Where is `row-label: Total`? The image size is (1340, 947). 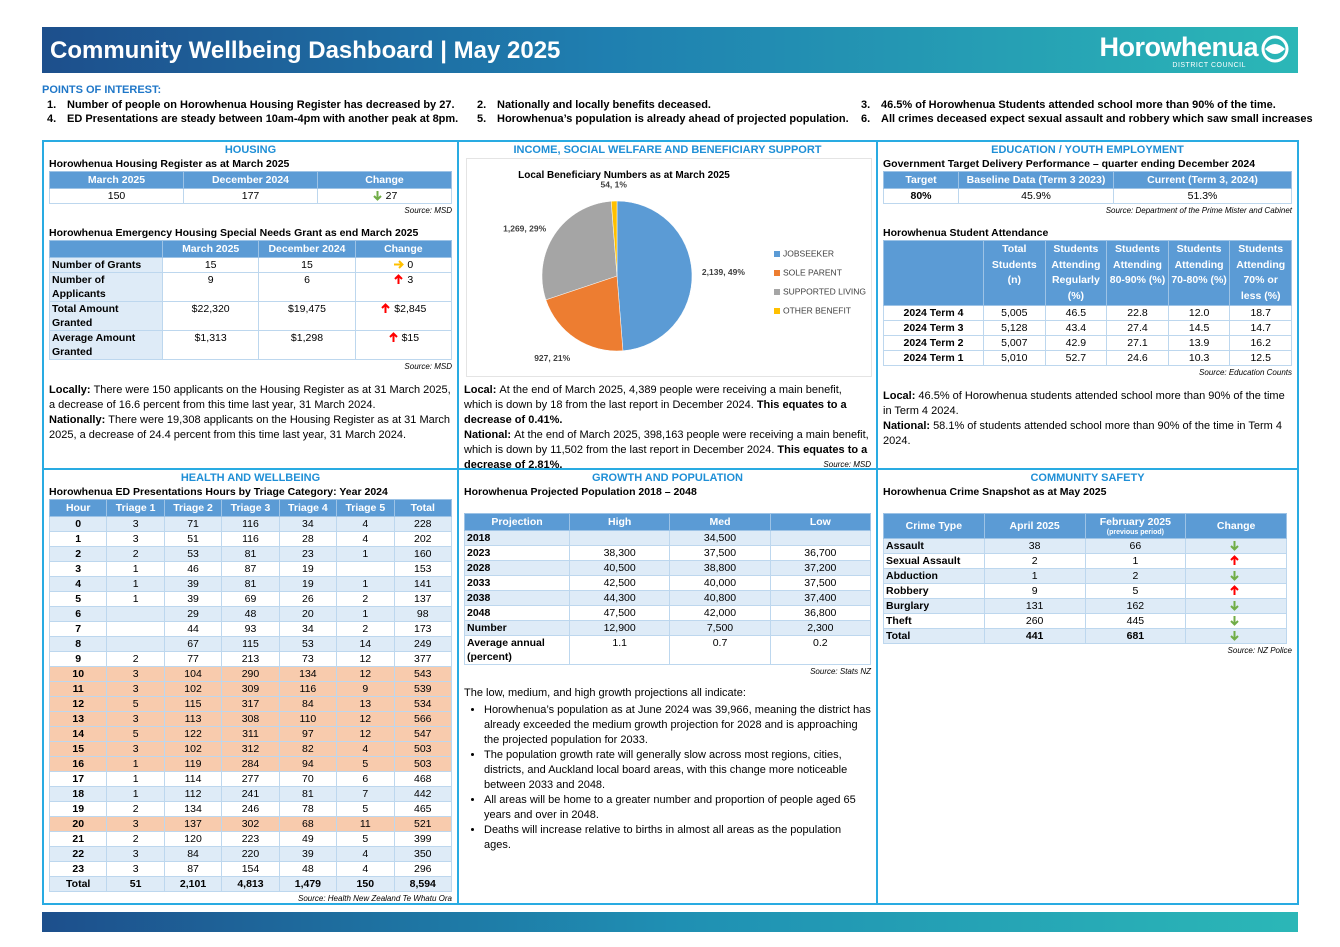
row-label: Total is located at coordinates (934, 636).